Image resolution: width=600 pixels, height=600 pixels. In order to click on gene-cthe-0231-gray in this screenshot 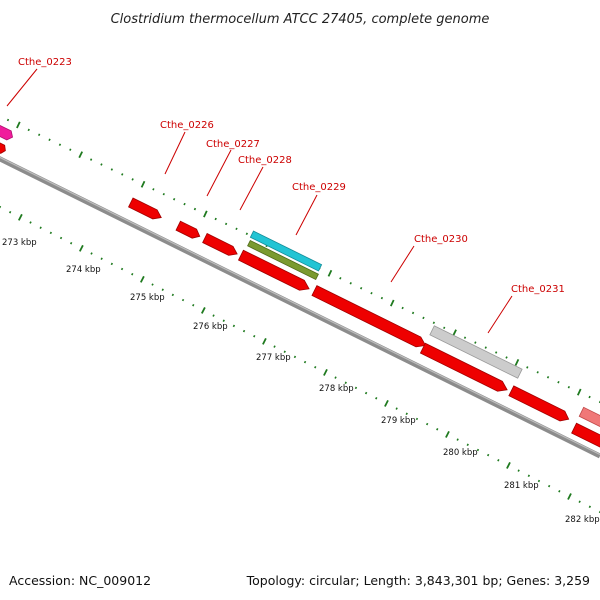, I will do `click(476, 352)`.